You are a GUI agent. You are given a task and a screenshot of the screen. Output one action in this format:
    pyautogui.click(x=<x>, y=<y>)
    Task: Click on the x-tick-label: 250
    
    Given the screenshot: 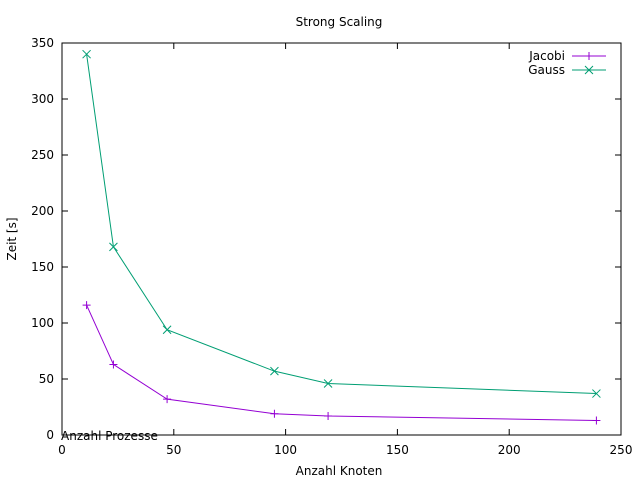 What is the action you would take?
    pyautogui.click(x=621, y=450)
    